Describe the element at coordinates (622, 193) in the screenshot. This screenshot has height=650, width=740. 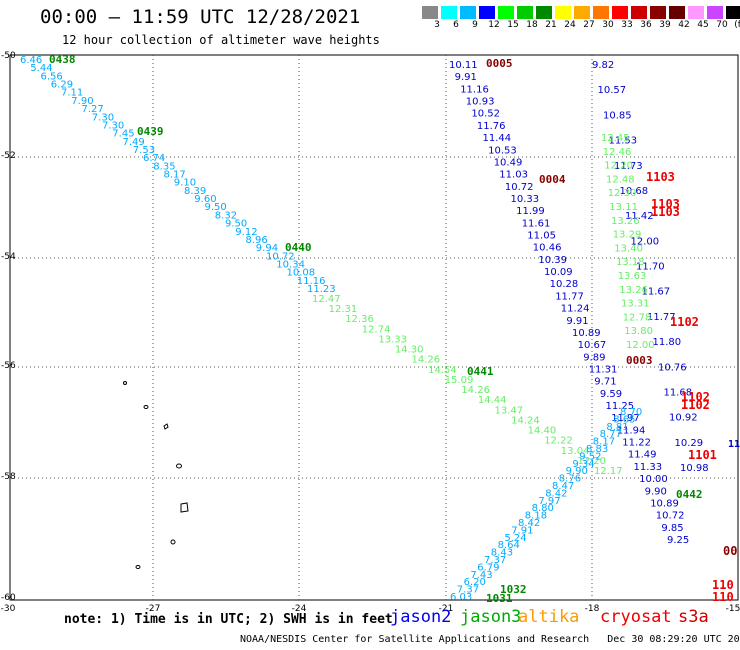
I see `wave-height-label: 12.30` at that location.